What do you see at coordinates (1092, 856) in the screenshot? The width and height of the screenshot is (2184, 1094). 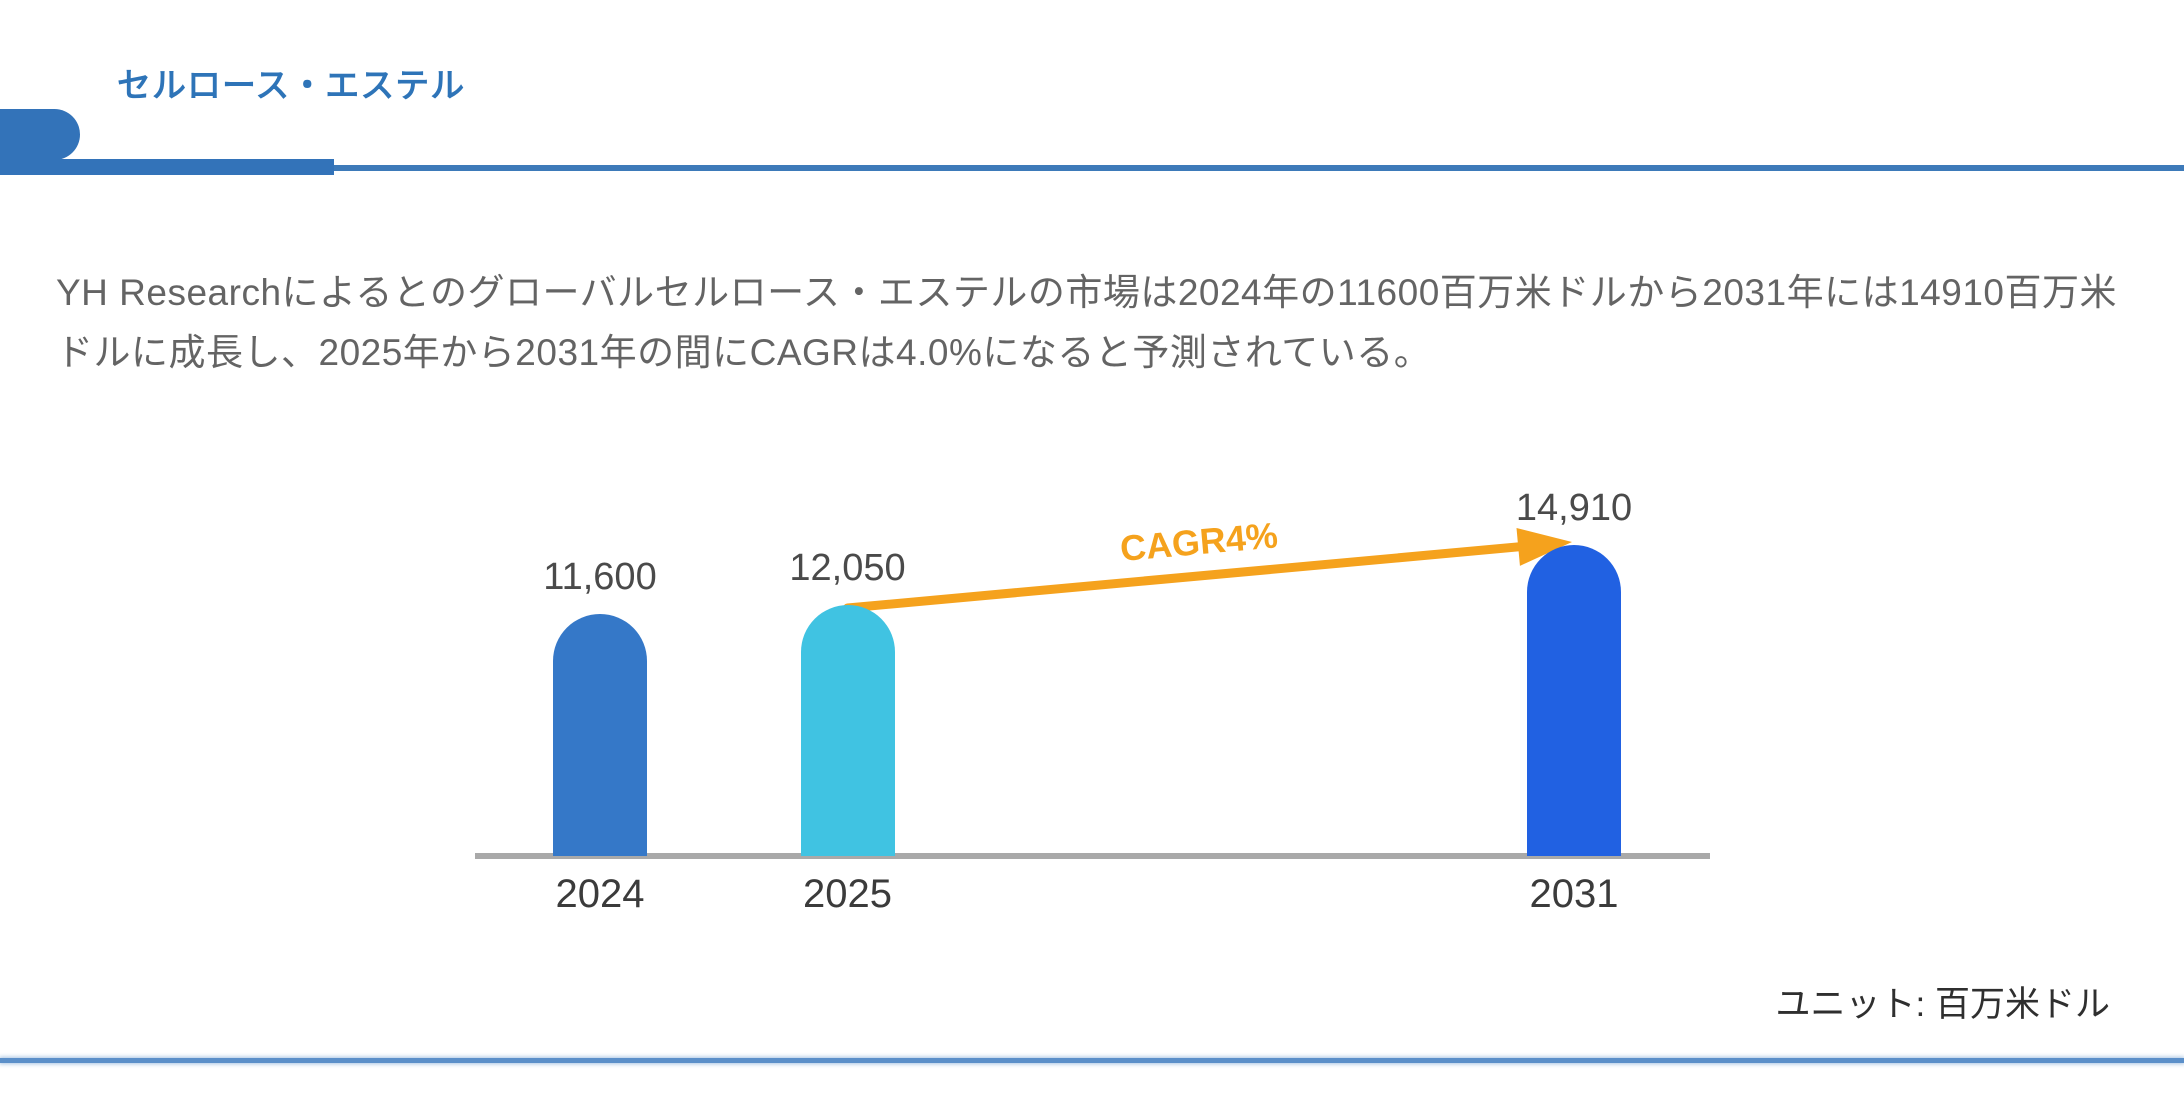 I see `x-axis-line` at bounding box center [1092, 856].